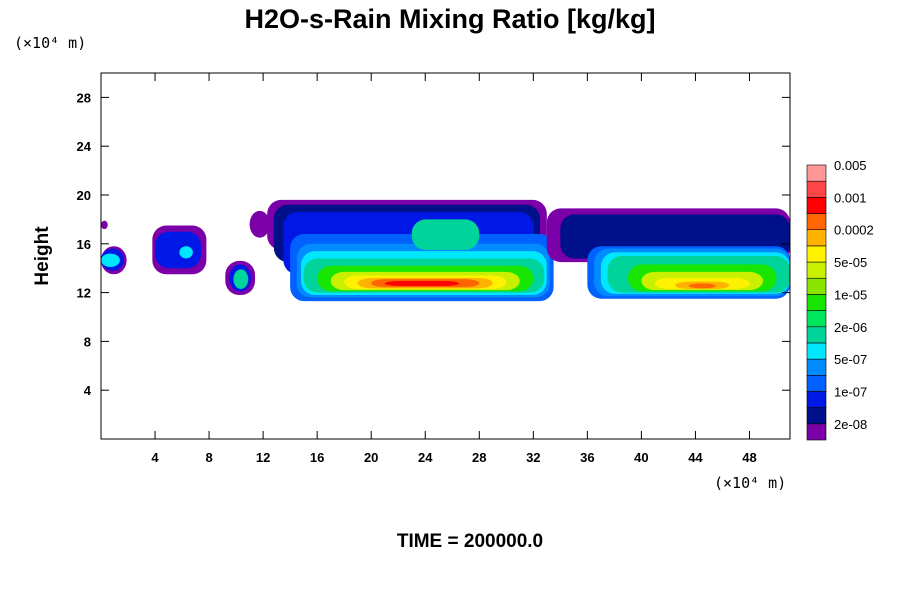  I want to click on x-tick-label: 24, so click(425, 457).